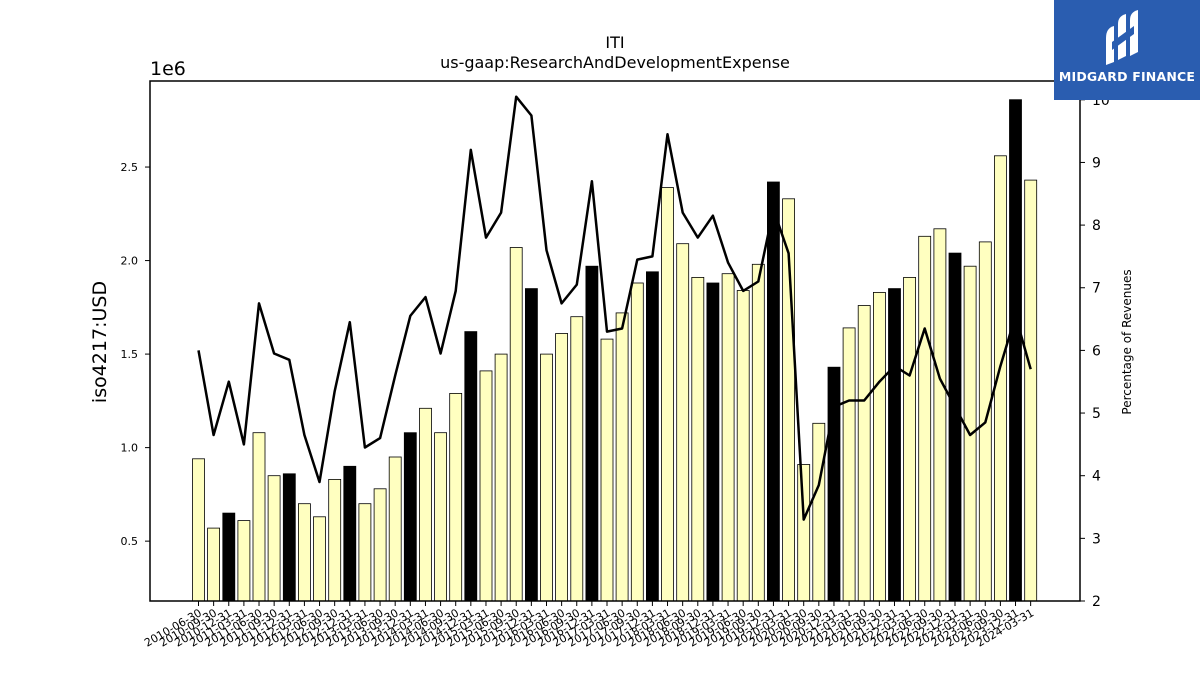 Image resolution: width=1200 pixels, height=675 pixels. I want to click on y2-tick-label: 9, so click(1096, 163).